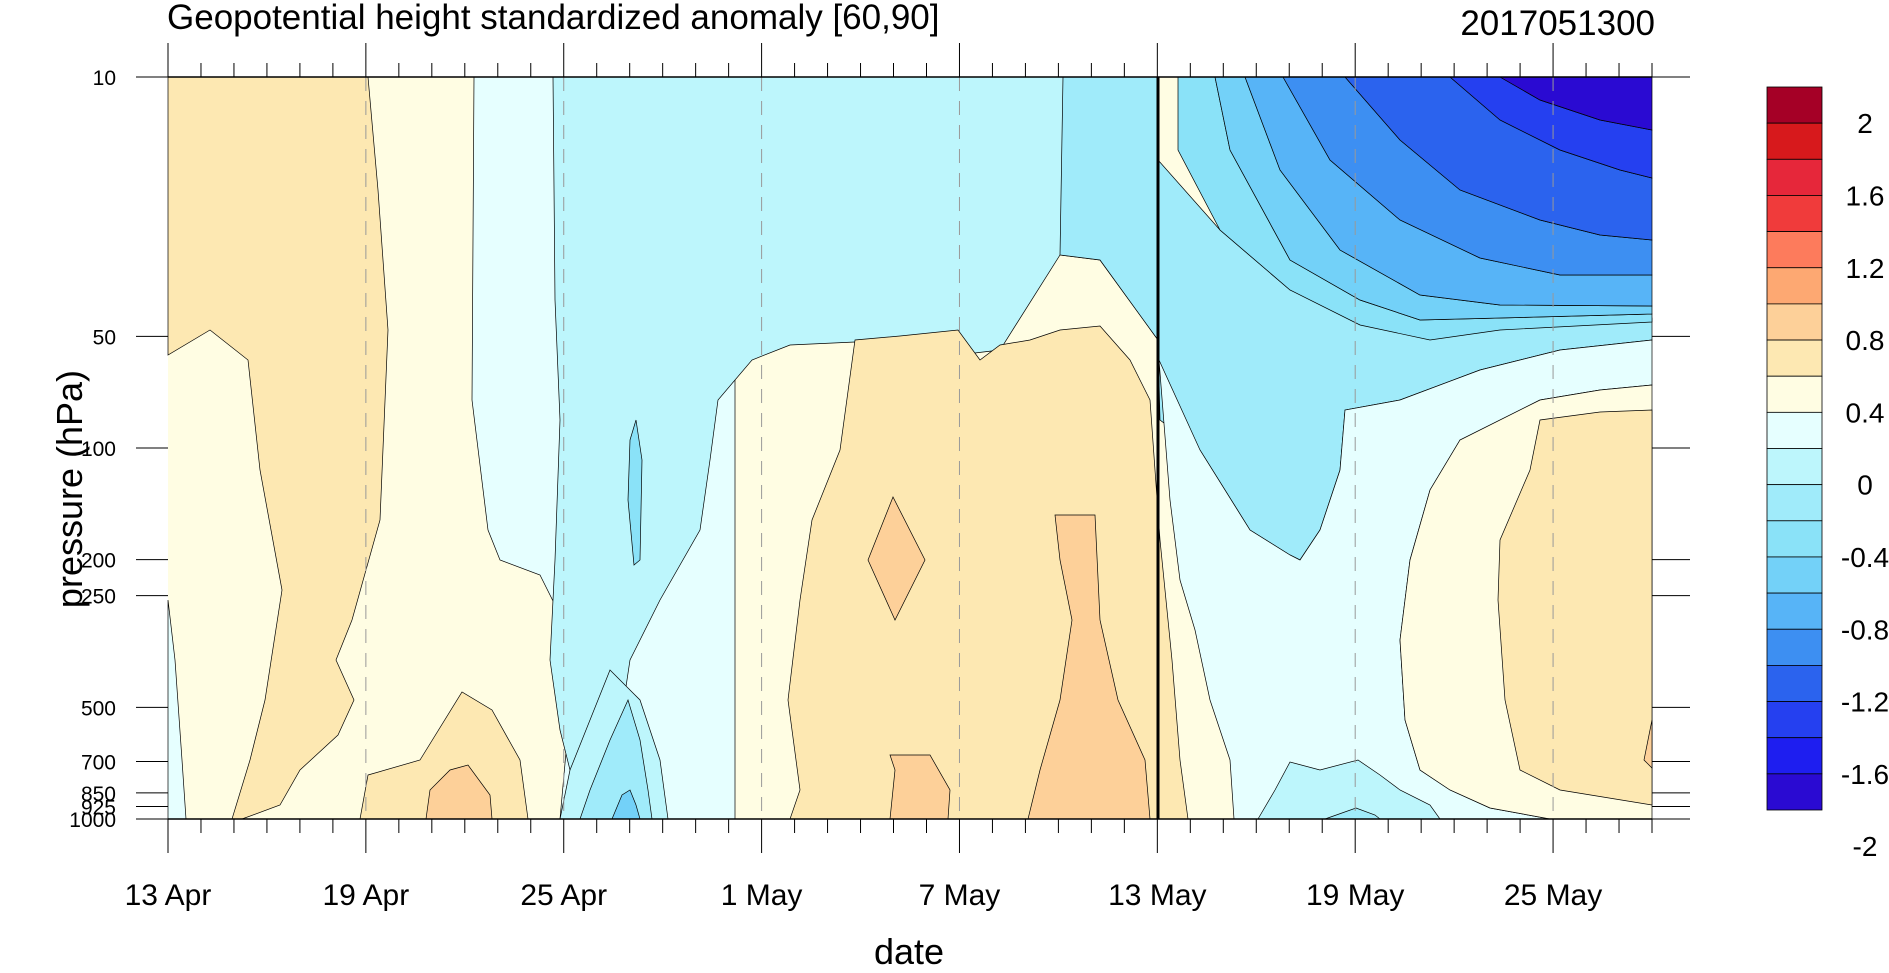  What do you see at coordinates (1865, 485) in the screenshot?
I see `colorbar-label: 0` at bounding box center [1865, 485].